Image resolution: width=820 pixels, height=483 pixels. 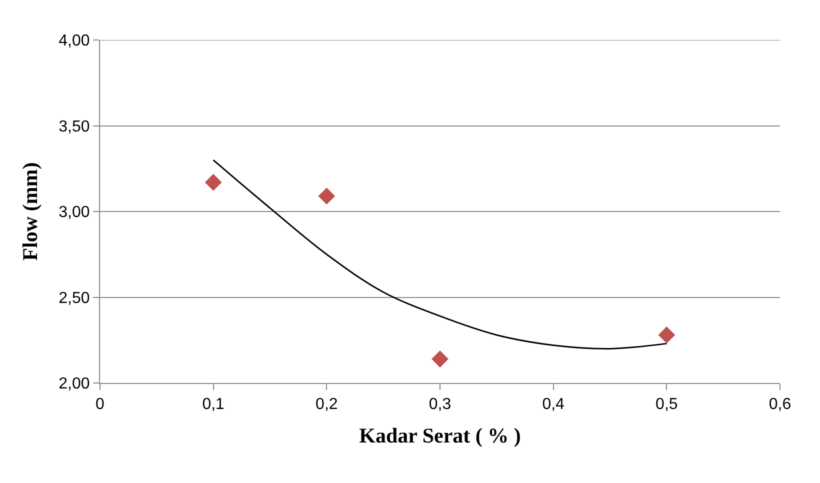 I want to click on y-axis-title: Flow (mm), so click(x=30, y=211).